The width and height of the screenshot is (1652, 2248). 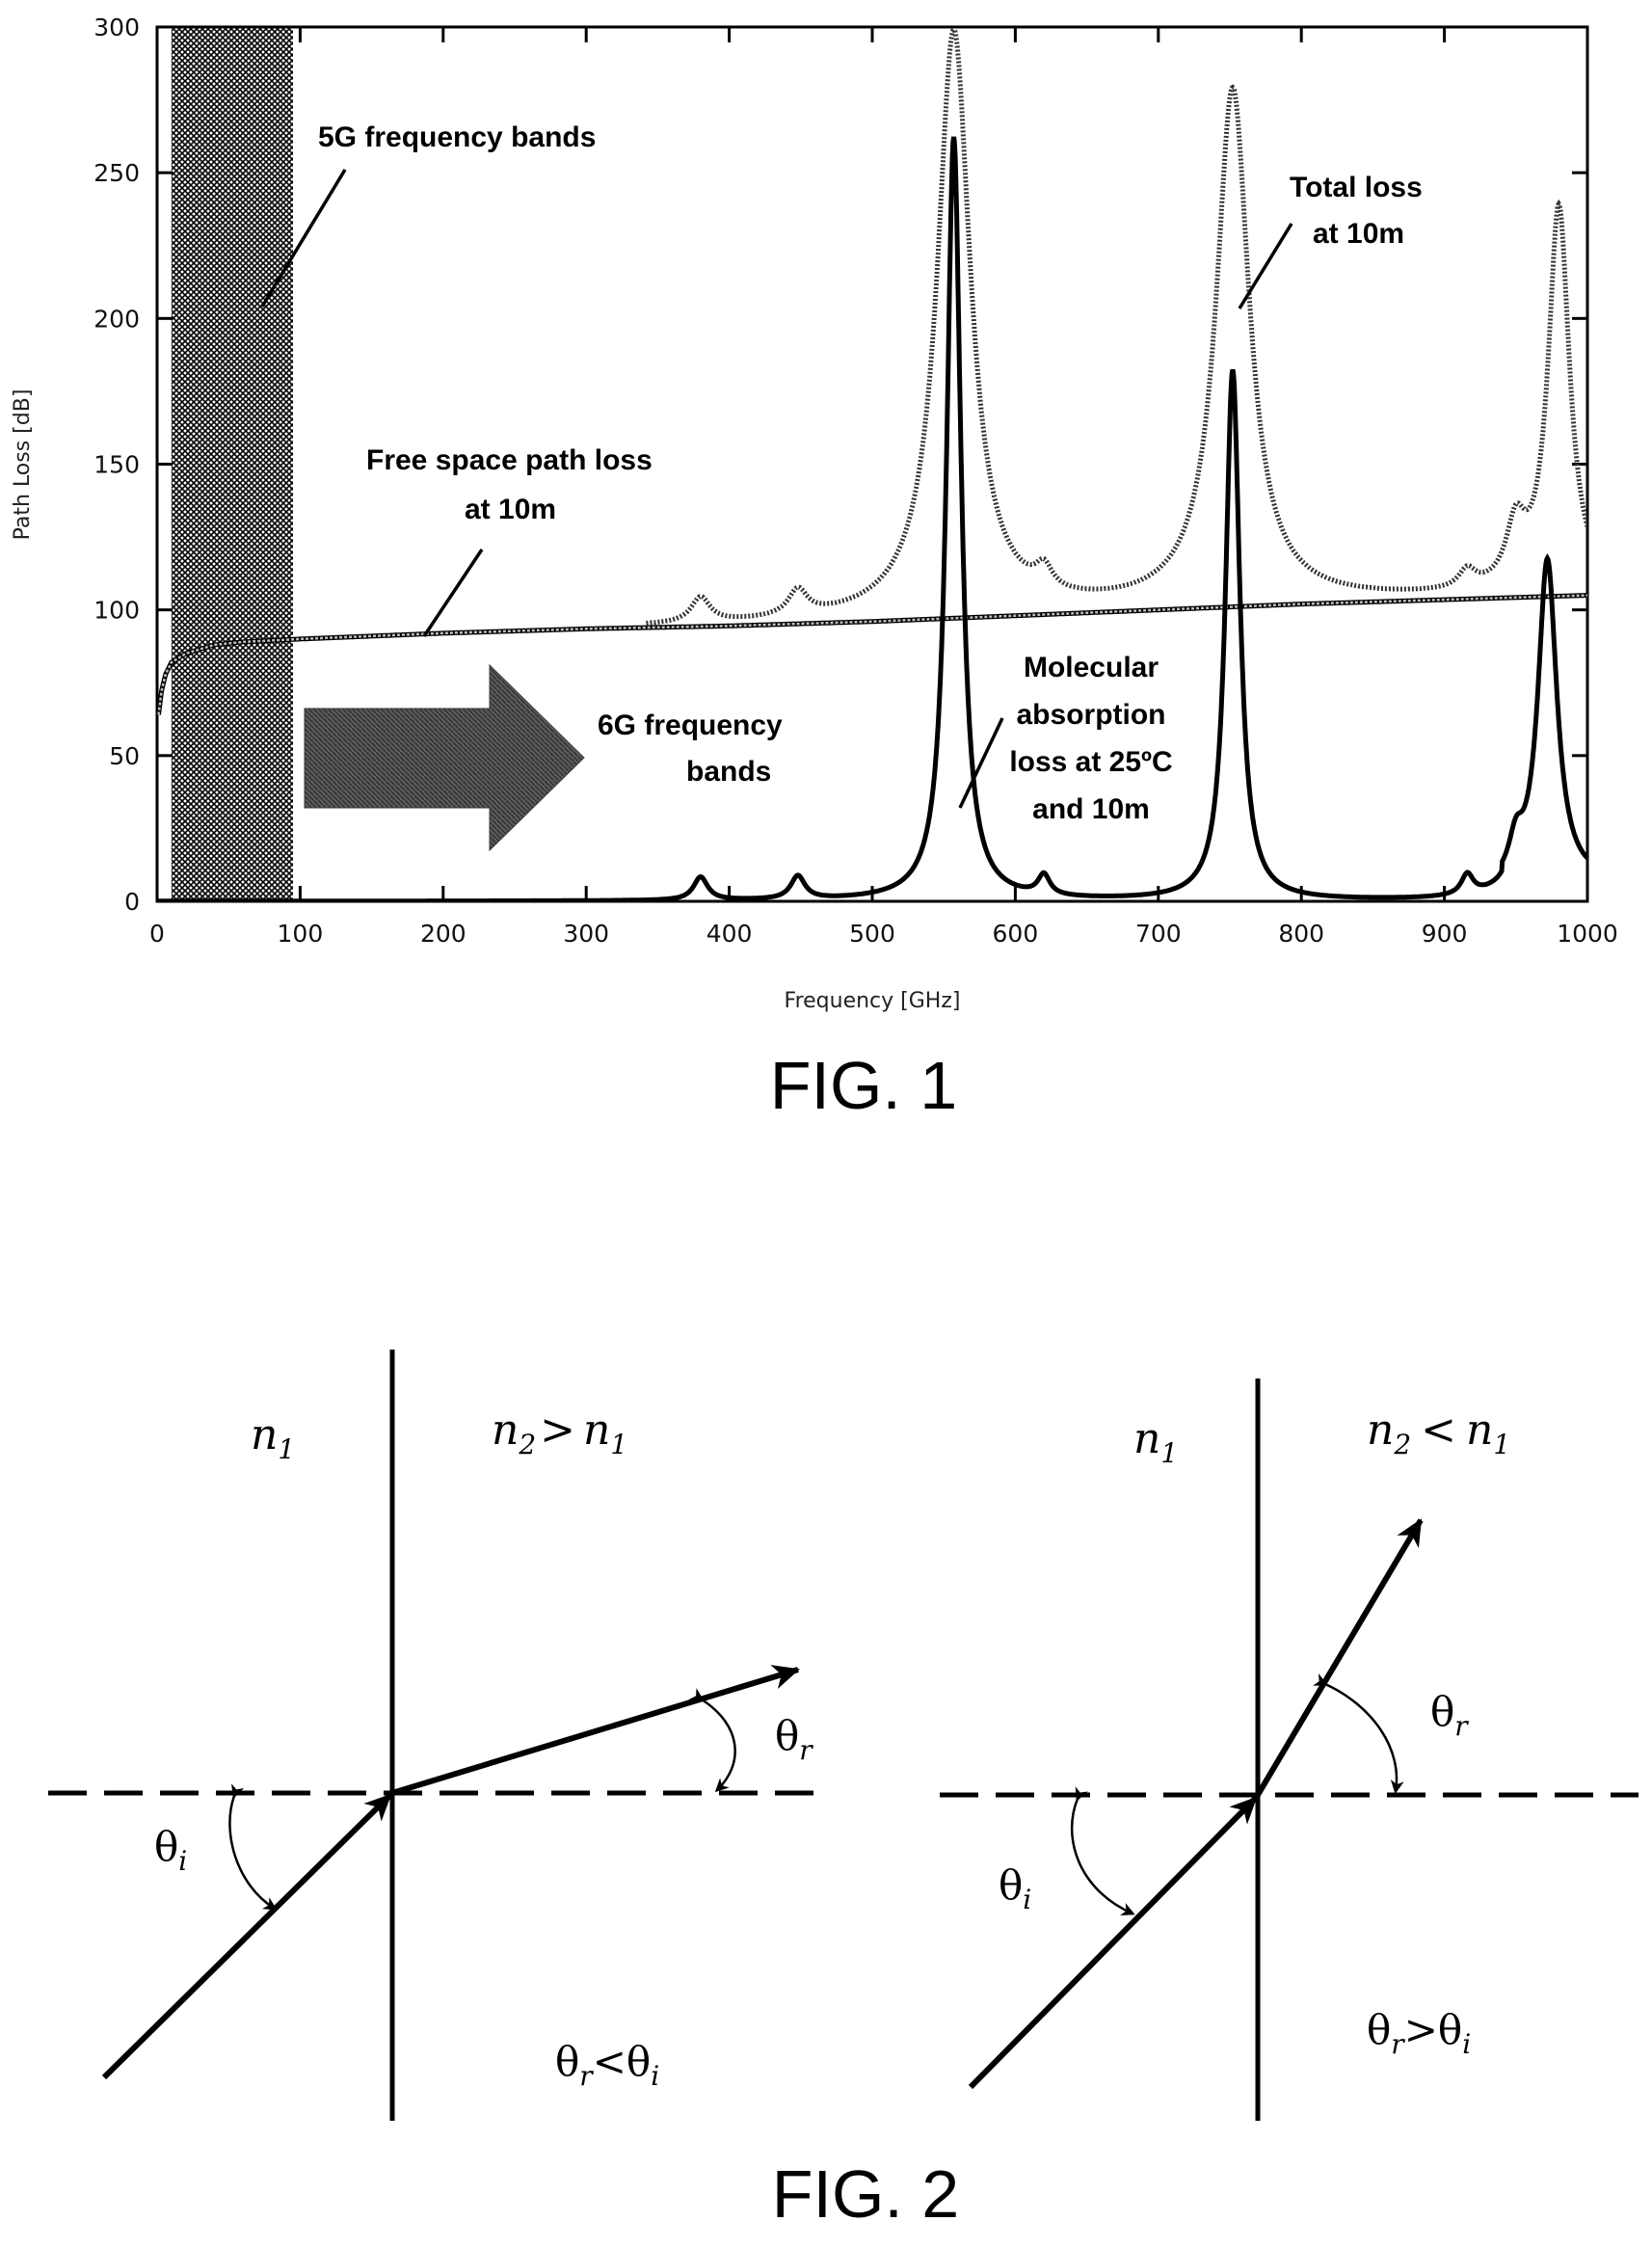 What do you see at coordinates (253, 1847) in the screenshot?
I see `angle-arc-incident-left` at bounding box center [253, 1847].